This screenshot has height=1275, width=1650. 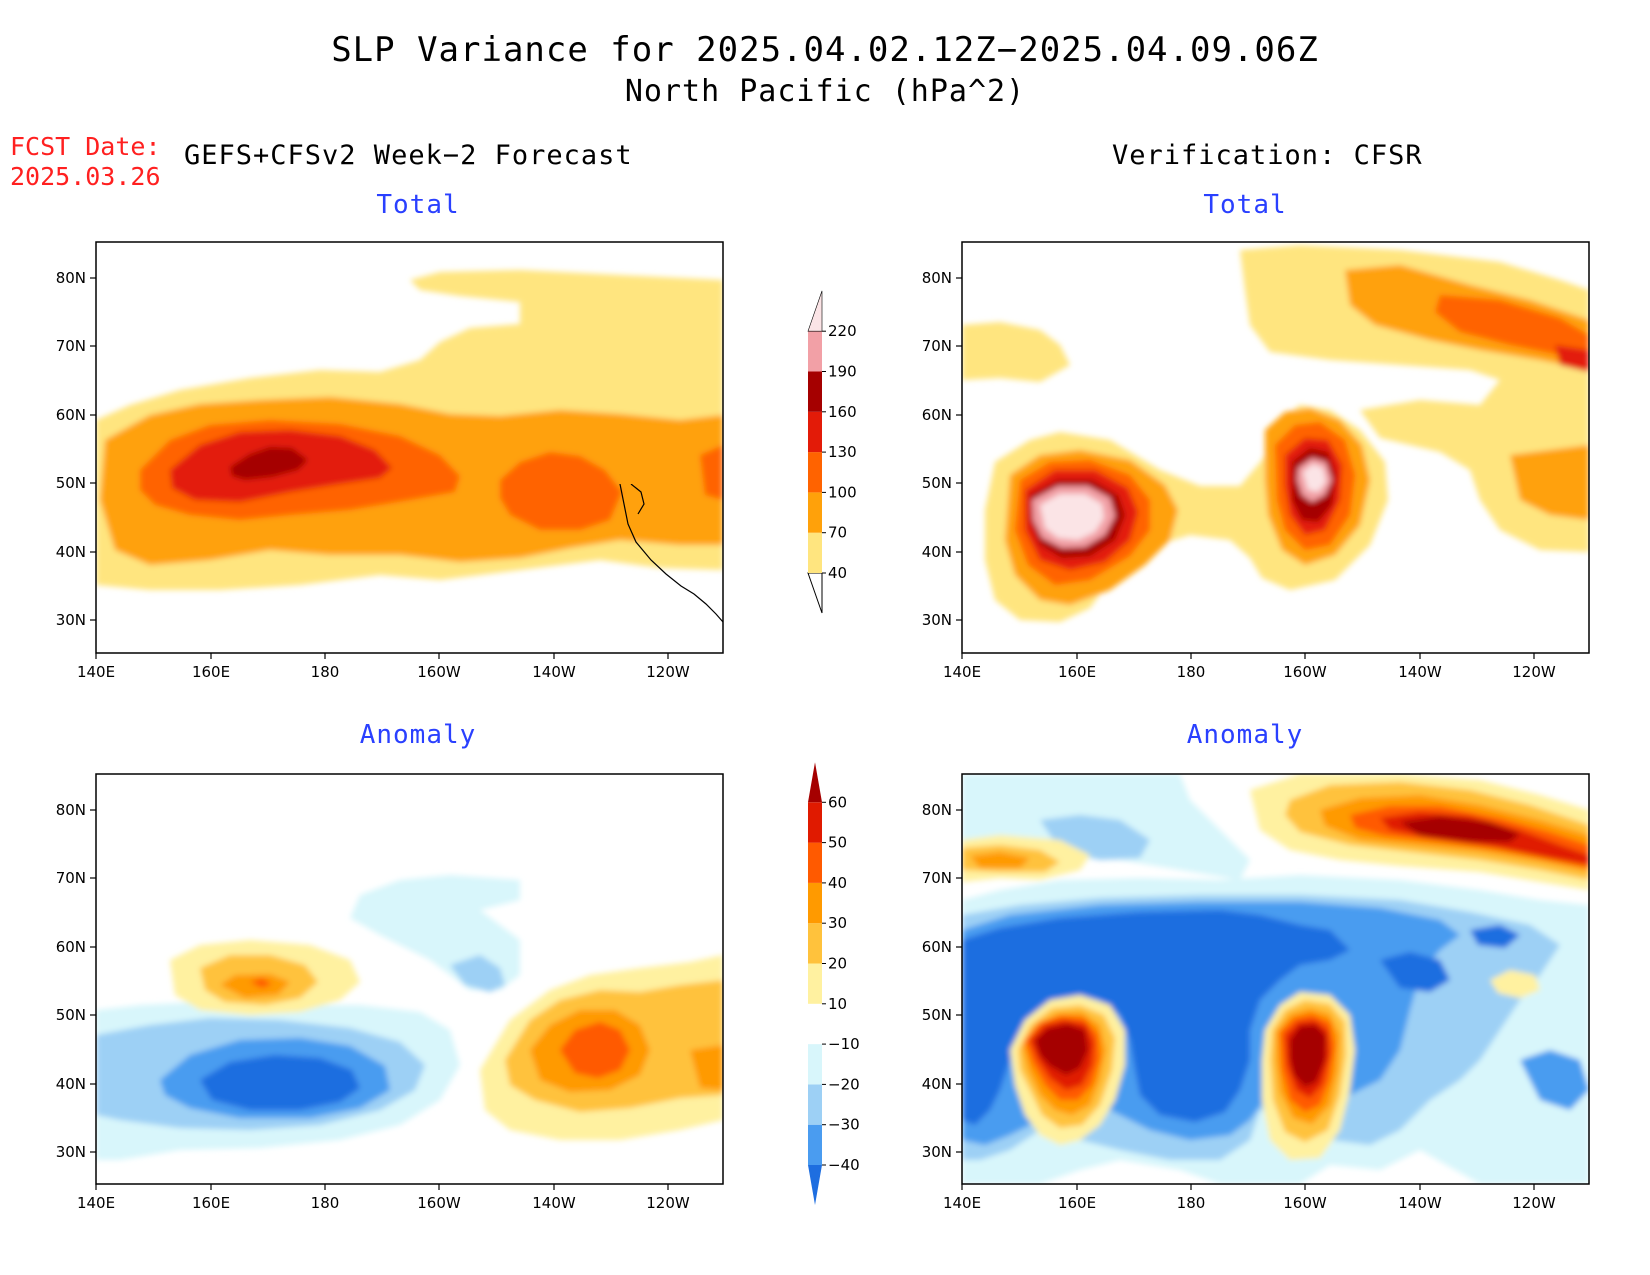 What do you see at coordinates (837, 964) in the screenshot?
I see `colorbar-anomaly-label: 20` at bounding box center [837, 964].